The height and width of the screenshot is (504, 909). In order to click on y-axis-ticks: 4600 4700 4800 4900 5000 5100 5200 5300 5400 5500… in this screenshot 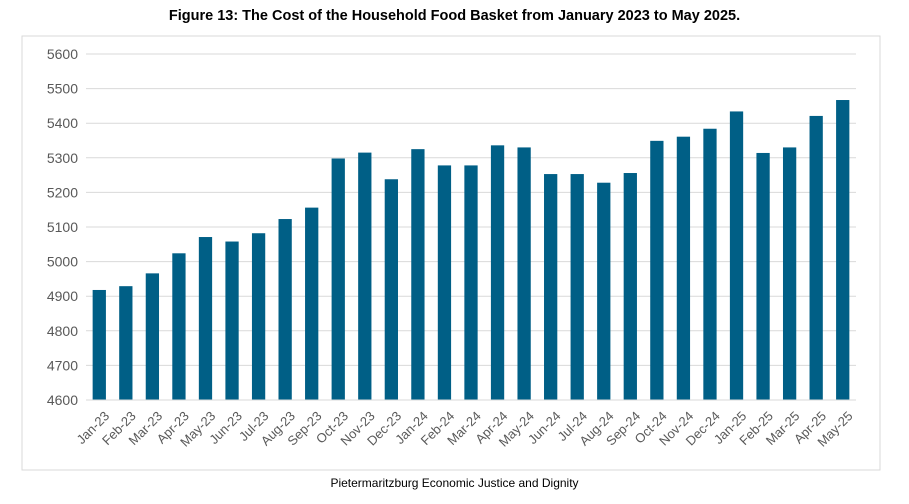, I will do `click(62, 227)`.